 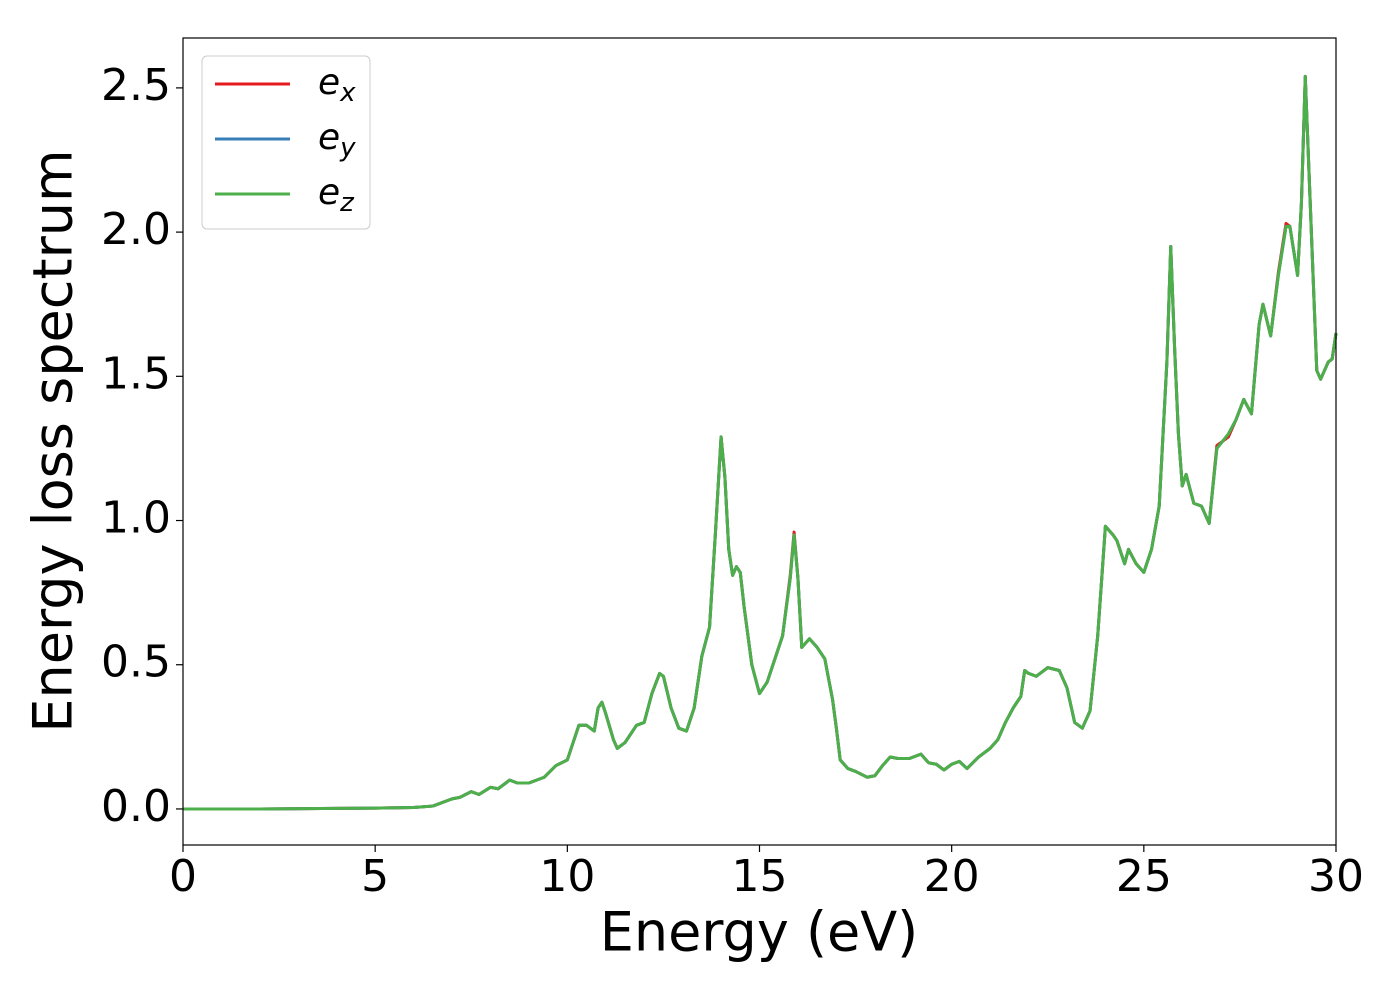 I want to click on y-tick-label: 1.0, so click(x=136, y=518).